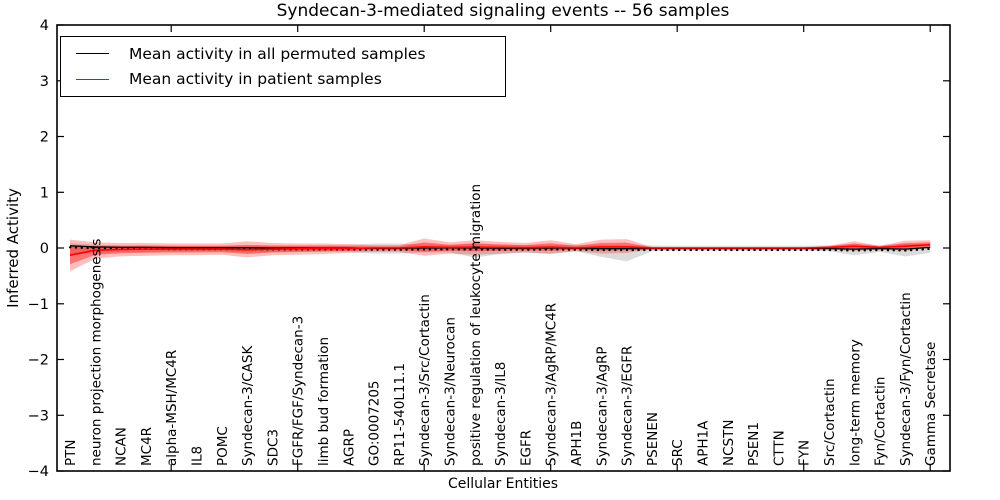 This screenshot has height=500, width=1000. Describe the element at coordinates (577, 443) in the screenshot. I see `x-entity-label: APH1B` at that location.